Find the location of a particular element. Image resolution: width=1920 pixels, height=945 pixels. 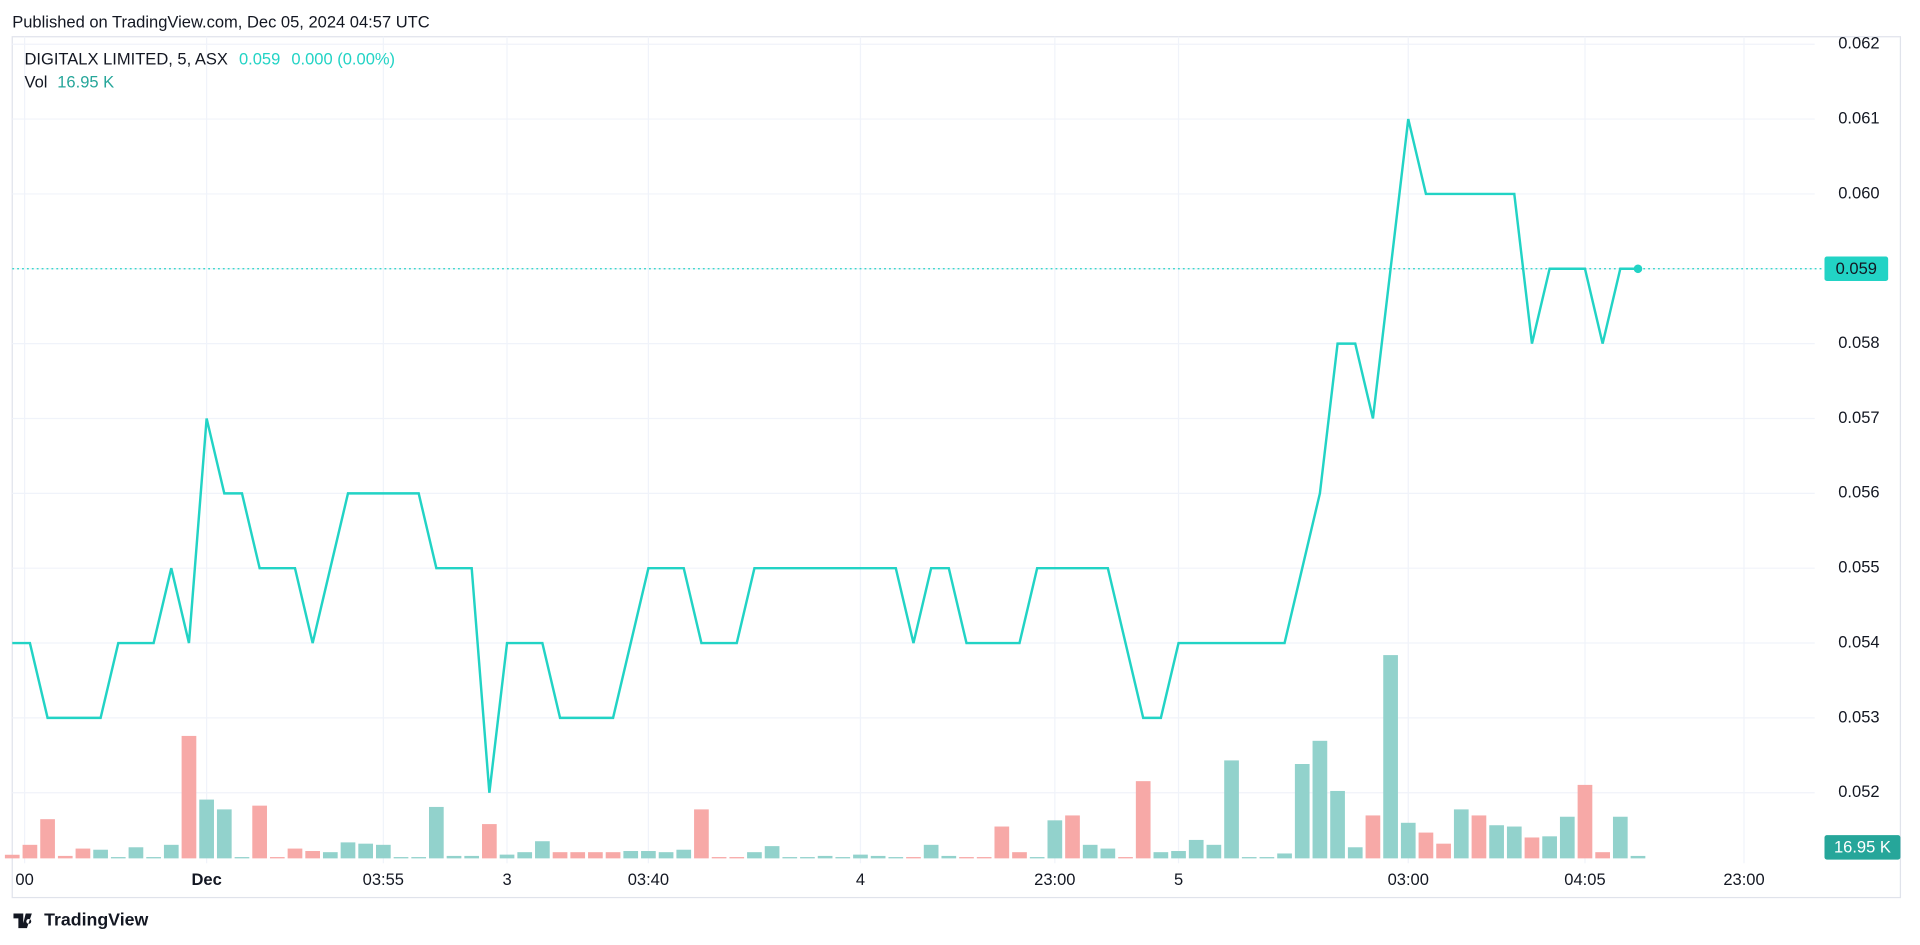

y-tick-label: 0.054 is located at coordinates (1858, 641).